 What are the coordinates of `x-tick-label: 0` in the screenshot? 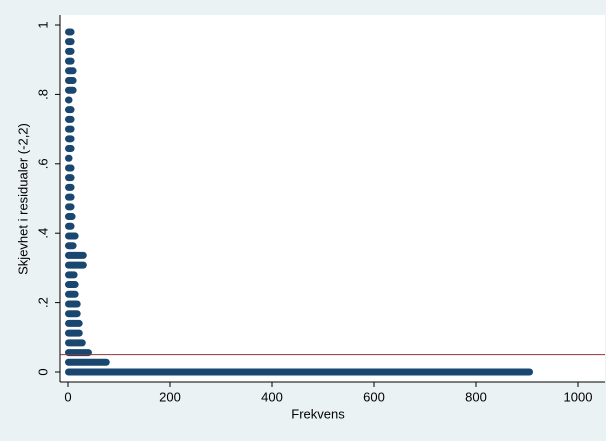 It's located at (67, 396).